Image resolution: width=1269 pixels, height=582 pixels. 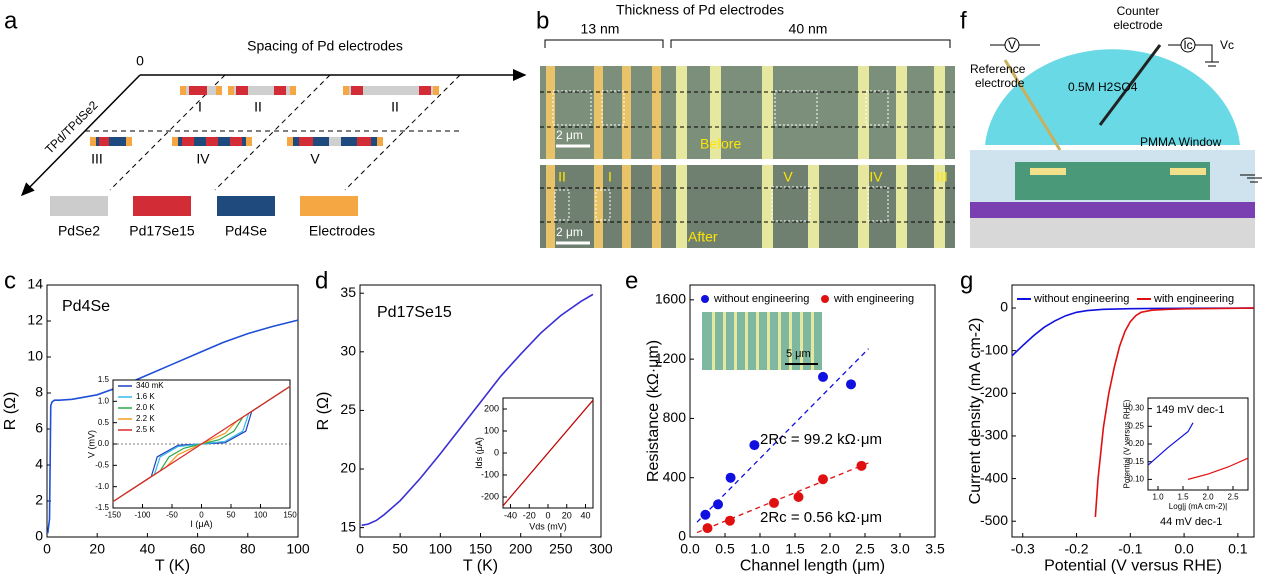 I want to click on x-tick-label: 50, so click(x=400, y=548).